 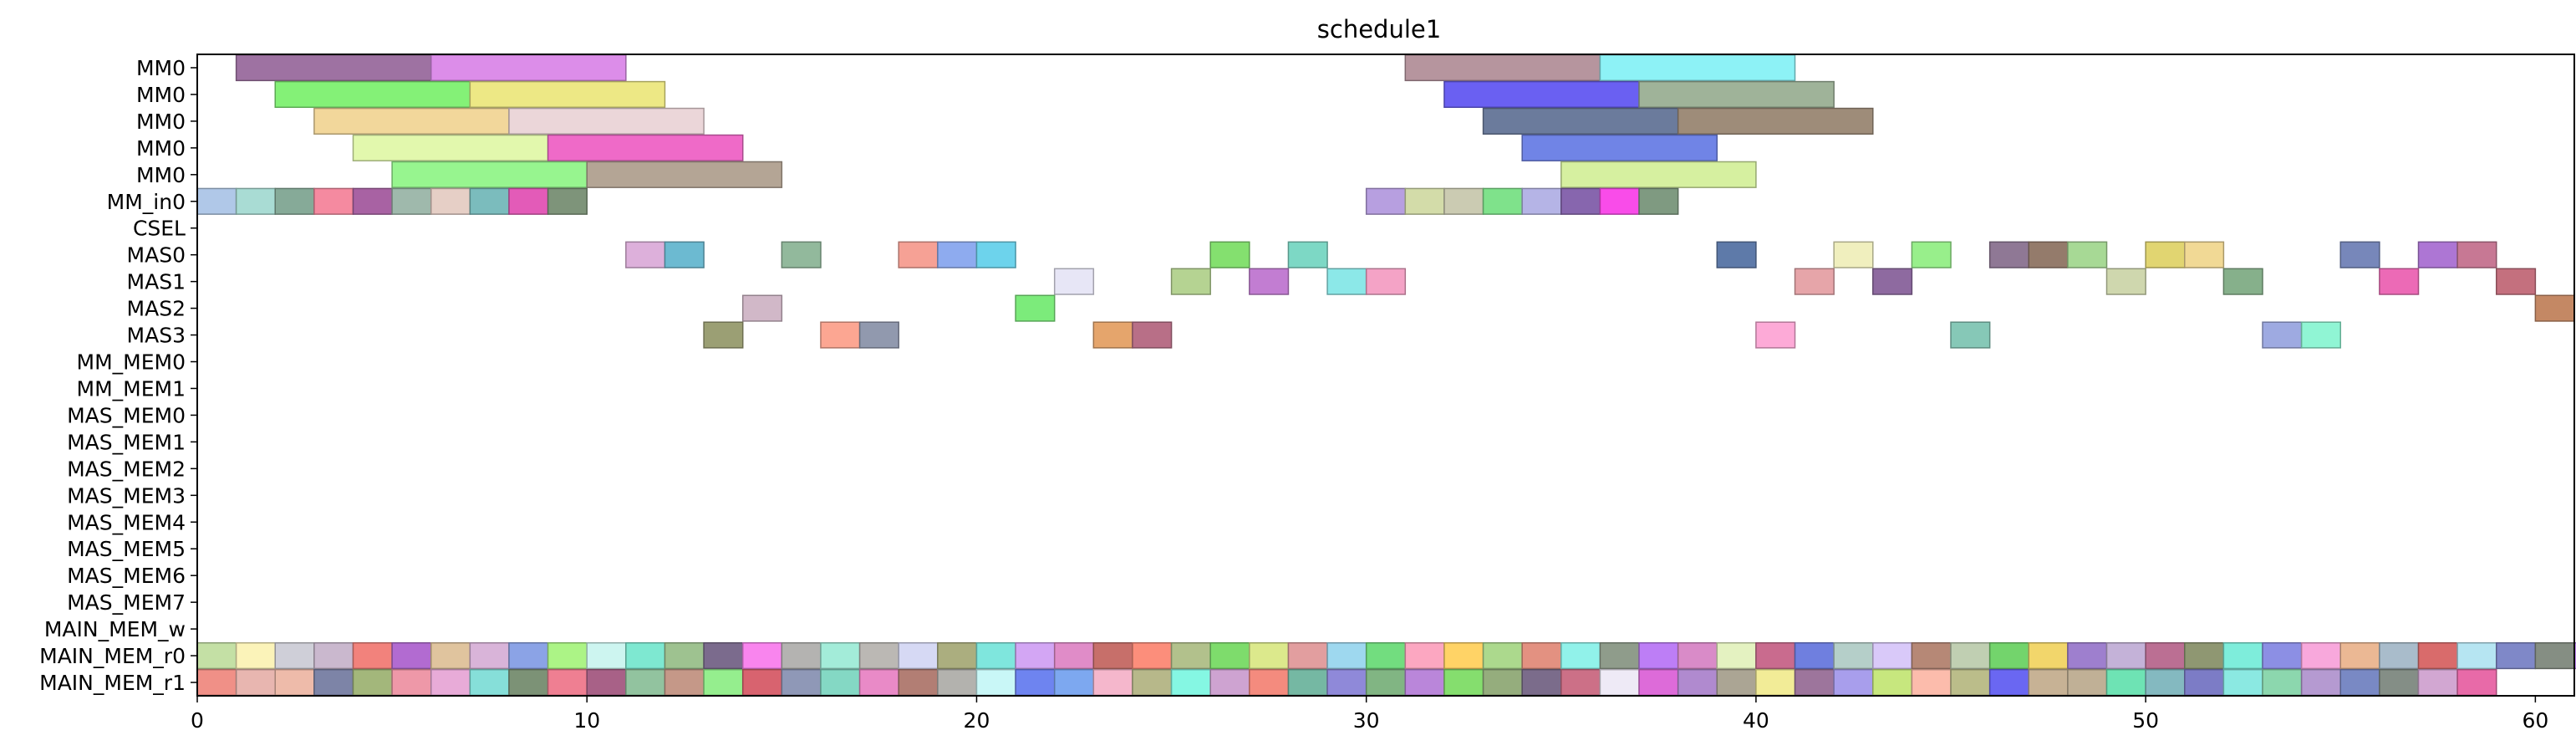 What do you see at coordinates (156, 255) in the screenshot?
I see `y-tick-label: MAS0` at bounding box center [156, 255].